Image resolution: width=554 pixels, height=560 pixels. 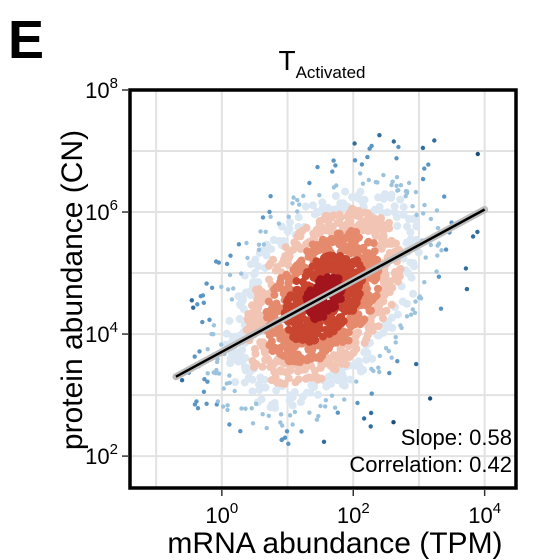 I want to click on x-axis-ticks: 10⁰ 10² 10⁴, so click(x=353, y=509).